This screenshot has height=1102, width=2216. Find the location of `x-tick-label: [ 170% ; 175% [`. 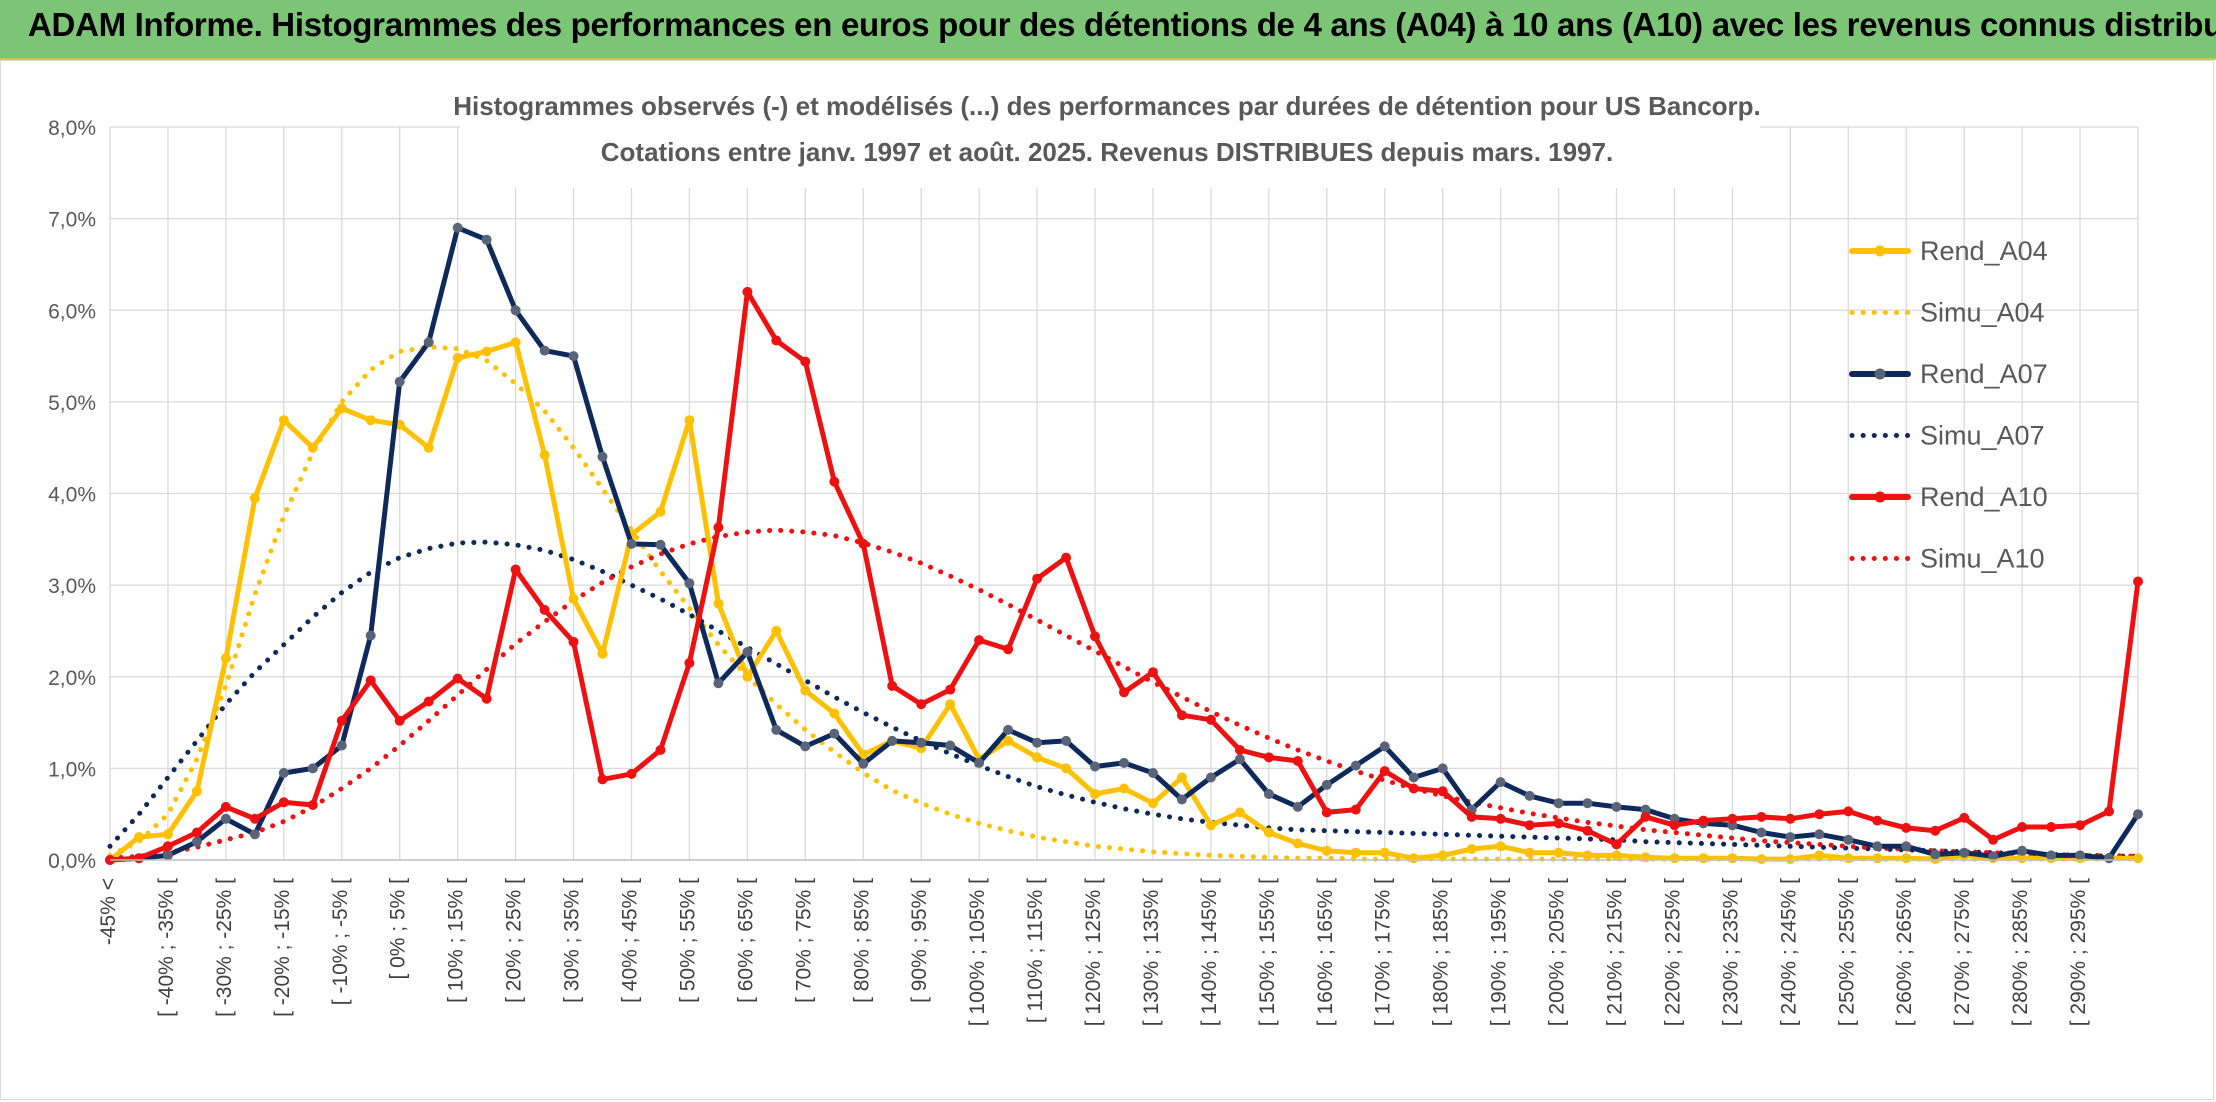

x-tick-label: [ 170% ; 175% [ is located at coordinates (1383, 952).